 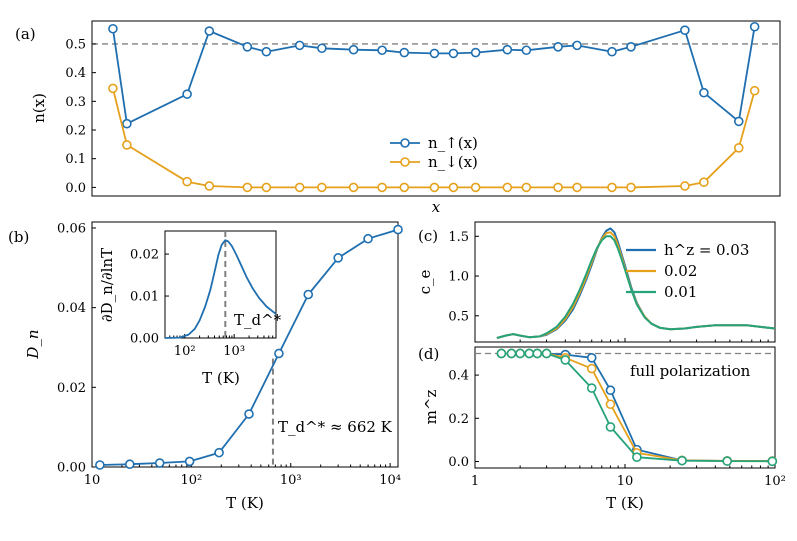 What do you see at coordinates (25, 34) in the screenshot?
I see `panel-label-a: (a)` at bounding box center [25, 34].